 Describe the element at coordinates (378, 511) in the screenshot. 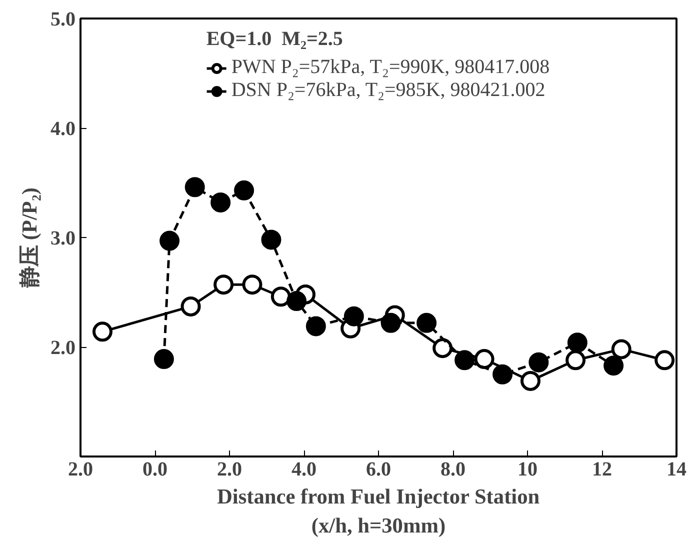

I see `x-axis-title: Distance from Fuel Injector Station (x/h, h=30mm)` at that location.